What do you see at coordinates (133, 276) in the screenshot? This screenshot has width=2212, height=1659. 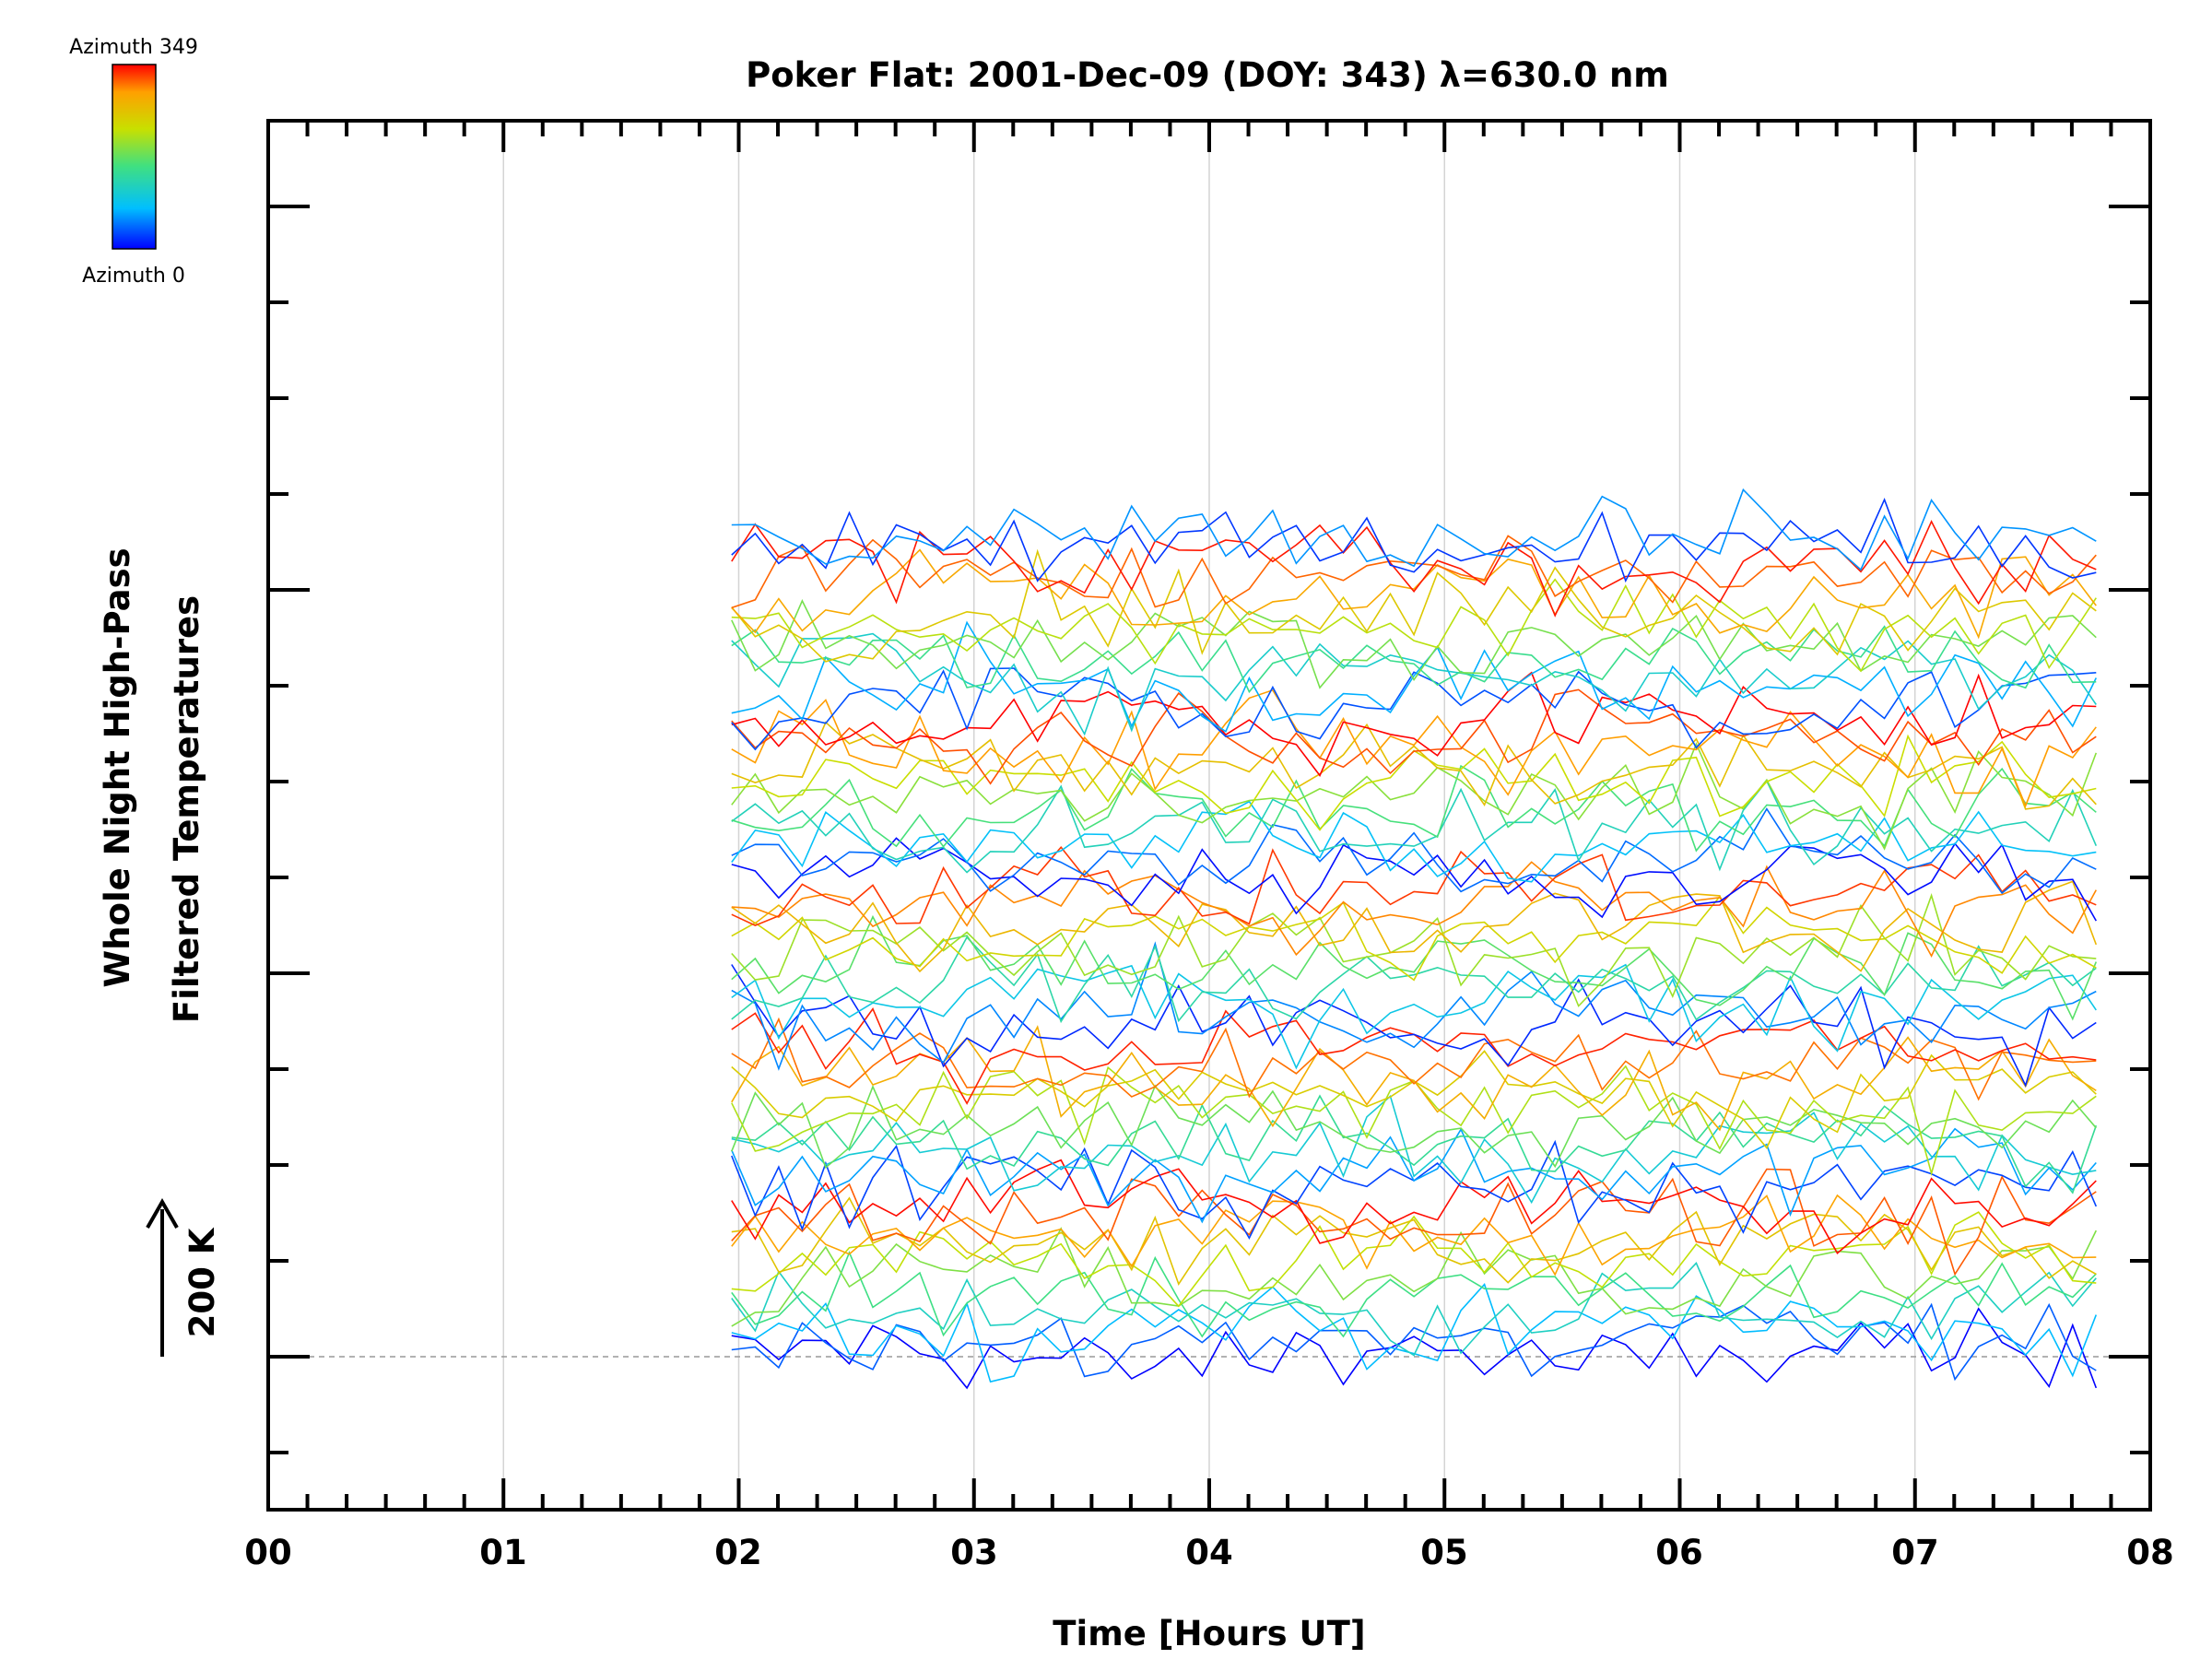 I see `colorbar-bottom-label: Azimuth 0` at bounding box center [133, 276].